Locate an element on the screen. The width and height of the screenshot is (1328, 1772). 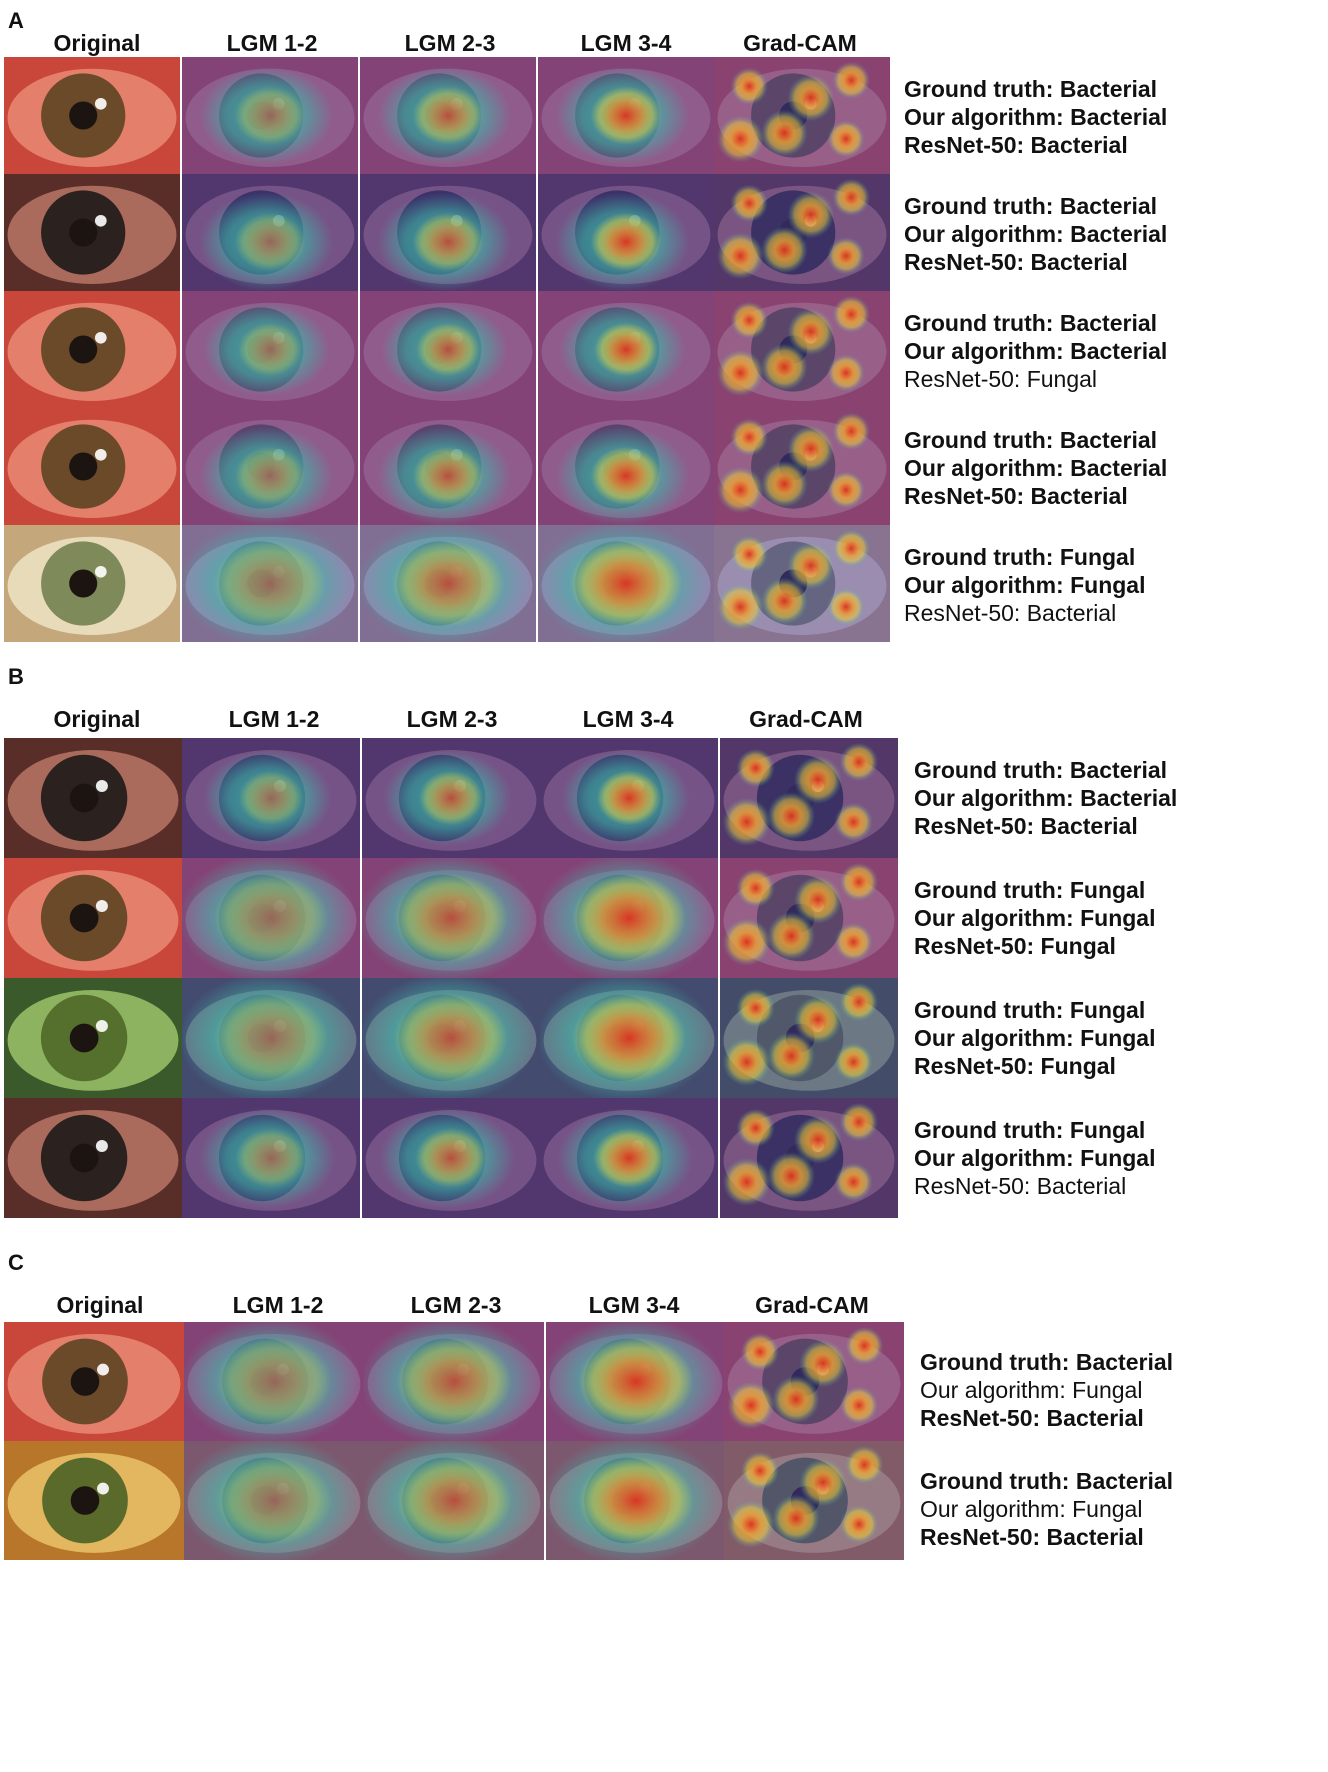
panel-letter: B is located at coordinates (16, 676).